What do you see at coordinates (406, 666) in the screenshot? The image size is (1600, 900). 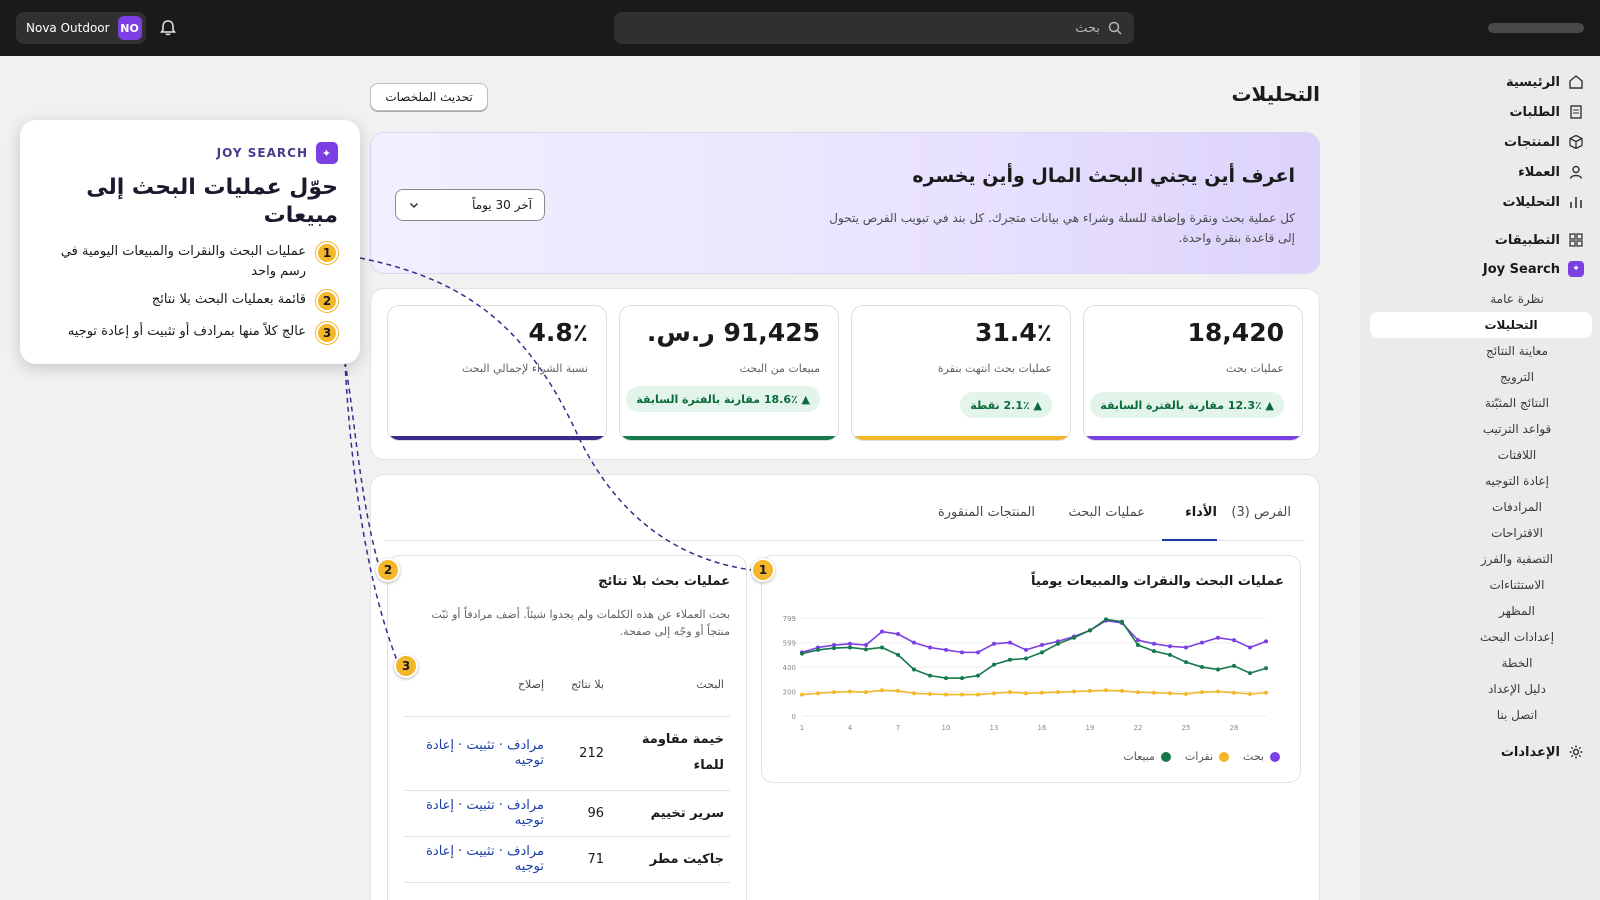 I see `annotation-marker-3: 3` at bounding box center [406, 666].